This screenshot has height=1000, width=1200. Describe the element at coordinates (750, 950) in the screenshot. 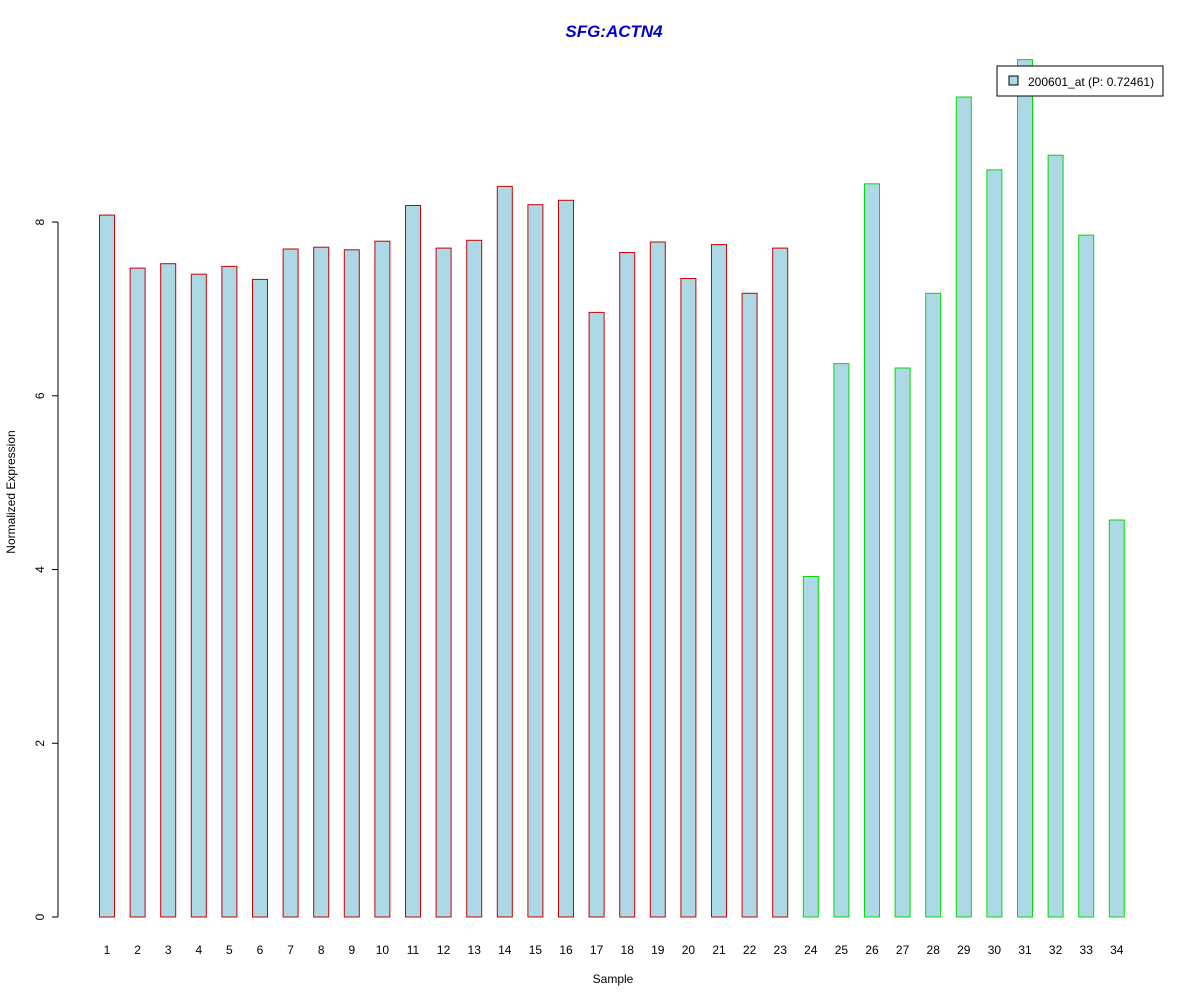

I see `x-tick-label: 22` at that location.